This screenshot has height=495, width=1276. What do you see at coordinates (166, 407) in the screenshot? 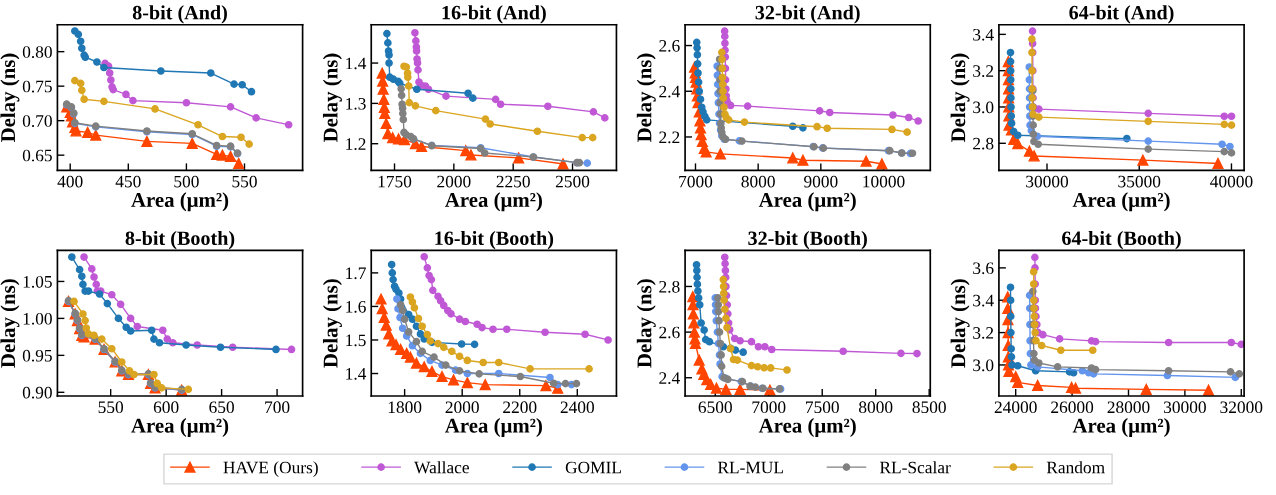
I see `x-tick-label: 600` at bounding box center [166, 407].